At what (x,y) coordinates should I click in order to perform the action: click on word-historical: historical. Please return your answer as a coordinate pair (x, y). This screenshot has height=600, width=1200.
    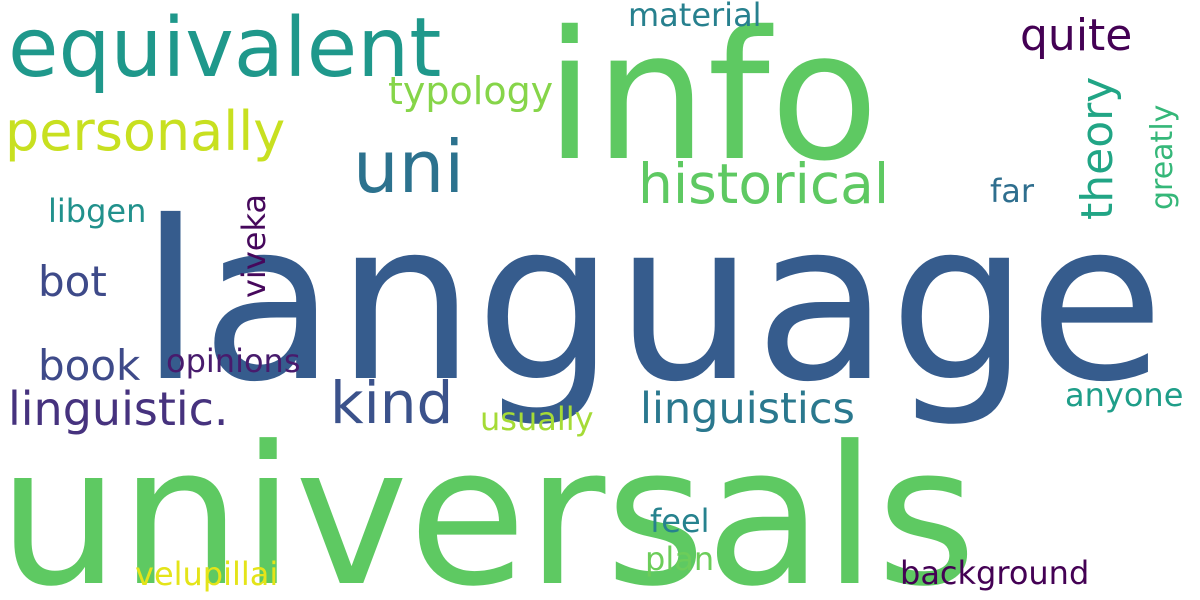
    Looking at the image, I should click on (763, 184).